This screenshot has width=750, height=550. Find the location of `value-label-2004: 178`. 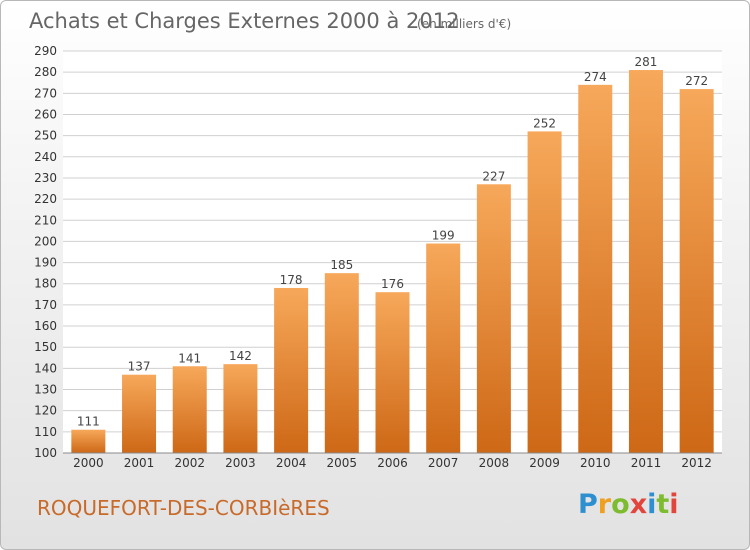

value-label-2004: 178 is located at coordinates (291, 280).